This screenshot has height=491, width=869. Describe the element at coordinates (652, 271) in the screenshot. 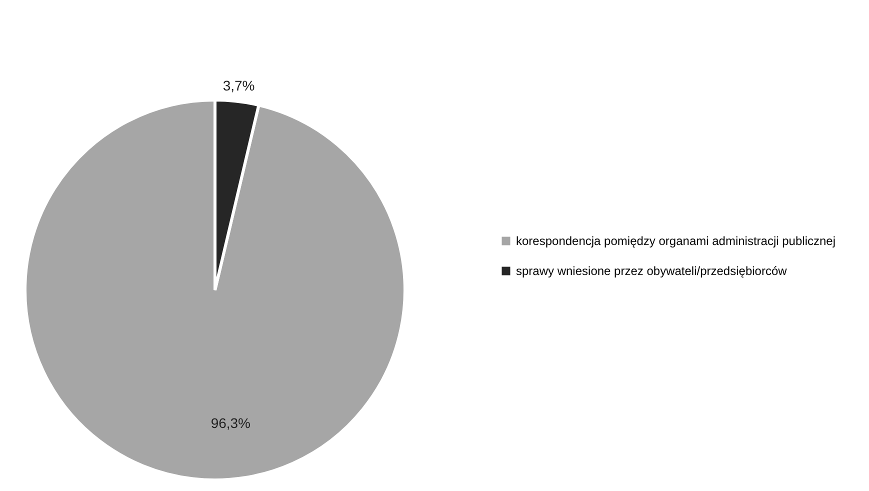

I see `legend-label: sprawy wniesione przez obywateli/przedsiębiorców` at that location.